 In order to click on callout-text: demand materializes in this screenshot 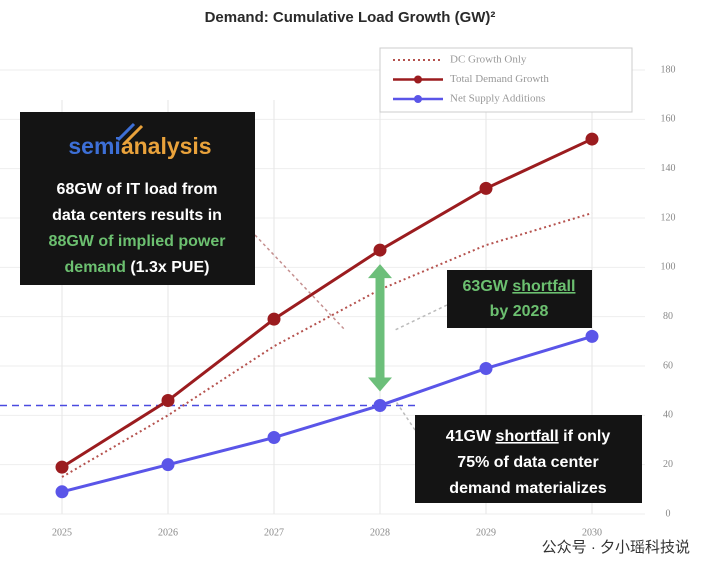, I will do `click(528, 488)`.